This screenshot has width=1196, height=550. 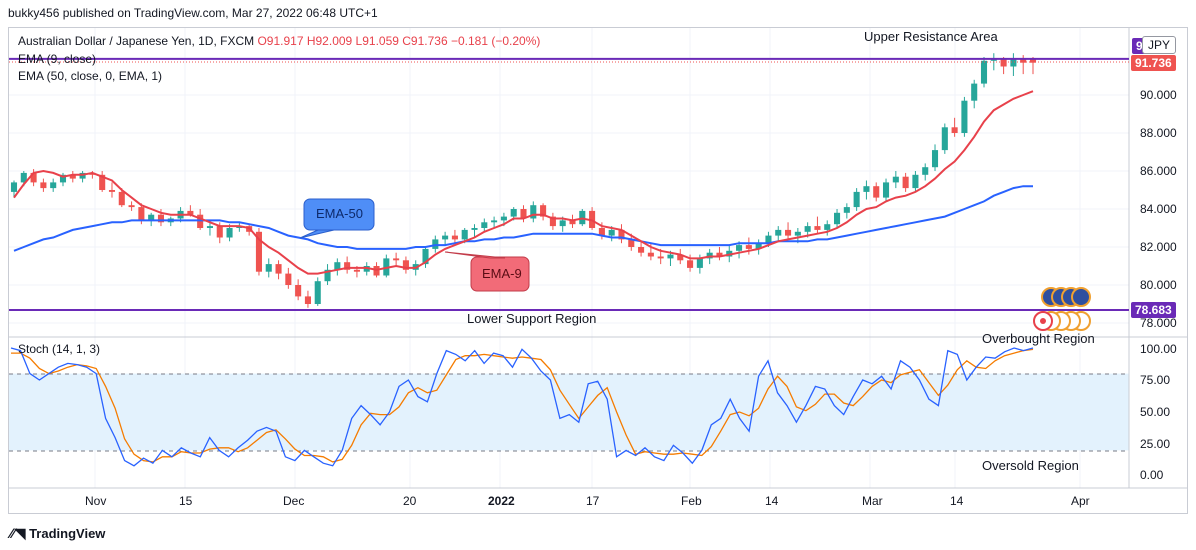 What do you see at coordinates (772, 501) in the screenshot?
I see `time-tick: 14` at bounding box center [772, 501].